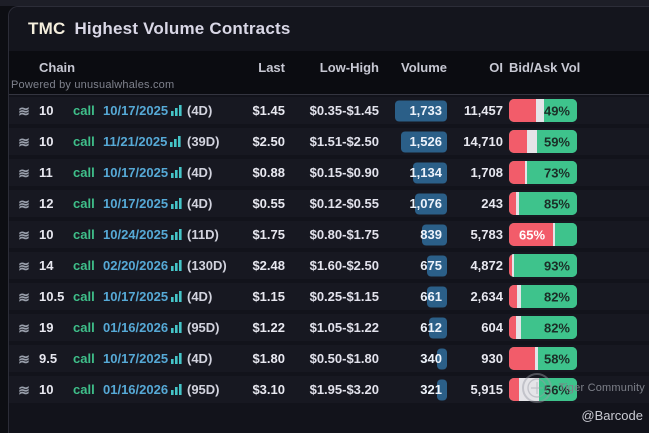  Describe the element at coordinates (545, 67) in the screenshot. I see `column-header-bid-ask-vol: Bid/Ask Vol` at that location.